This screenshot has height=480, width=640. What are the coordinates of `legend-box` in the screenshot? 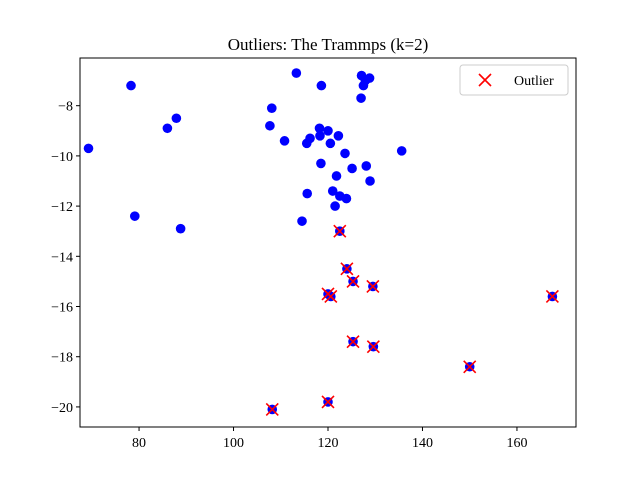 It's located at (514, 80).